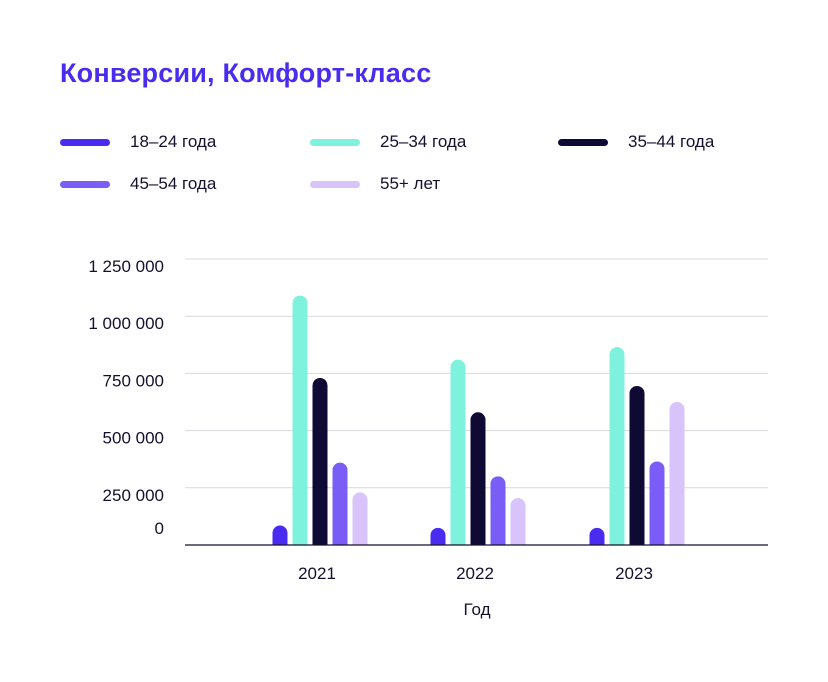 Image resolution: width=828 pixels, height=682 pixels. What do you see at coordinates (173, 141) in the screenshot?
I see `legend-label: 18–24 года` at bounding box center [173, 141].